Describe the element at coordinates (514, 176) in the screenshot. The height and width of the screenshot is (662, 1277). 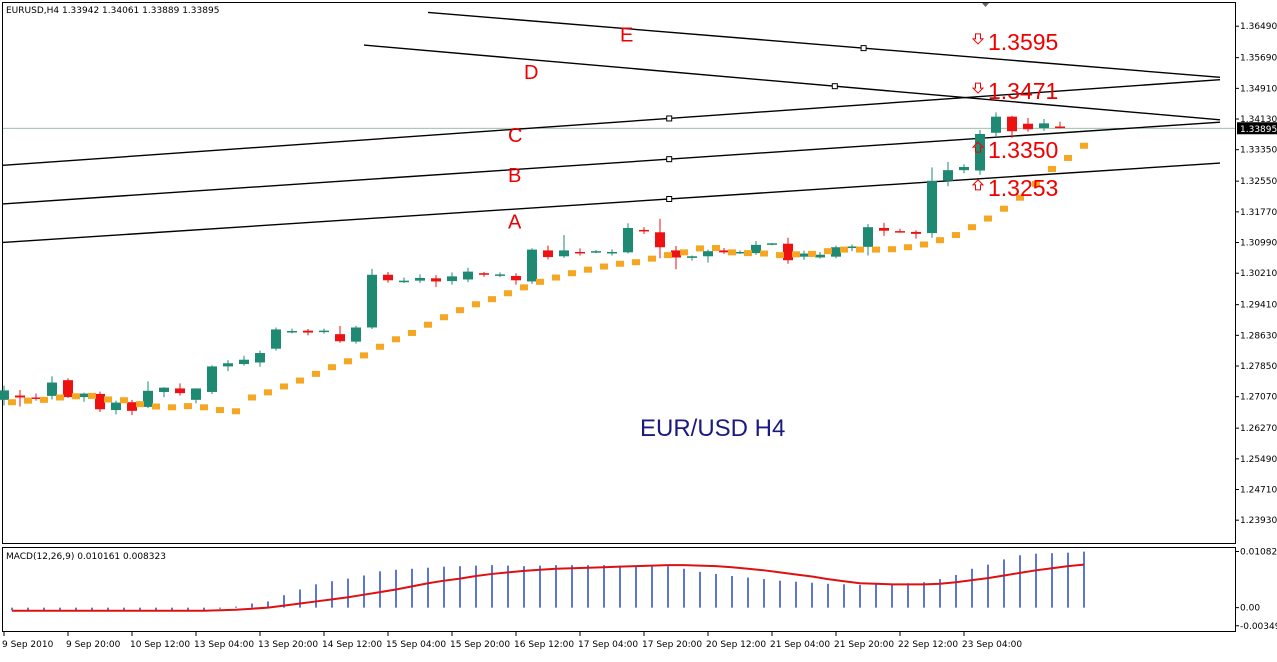
I see `annotation-b: B` at that location.